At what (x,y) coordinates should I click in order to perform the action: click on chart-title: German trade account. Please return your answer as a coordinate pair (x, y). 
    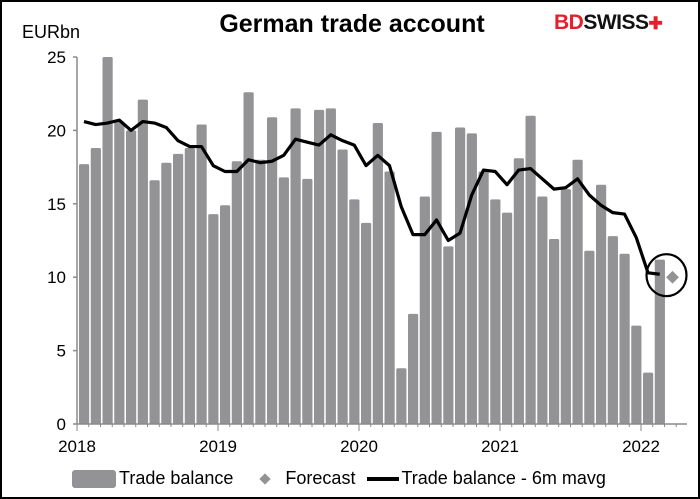
    Looking at the image, I should click on (352, 24).